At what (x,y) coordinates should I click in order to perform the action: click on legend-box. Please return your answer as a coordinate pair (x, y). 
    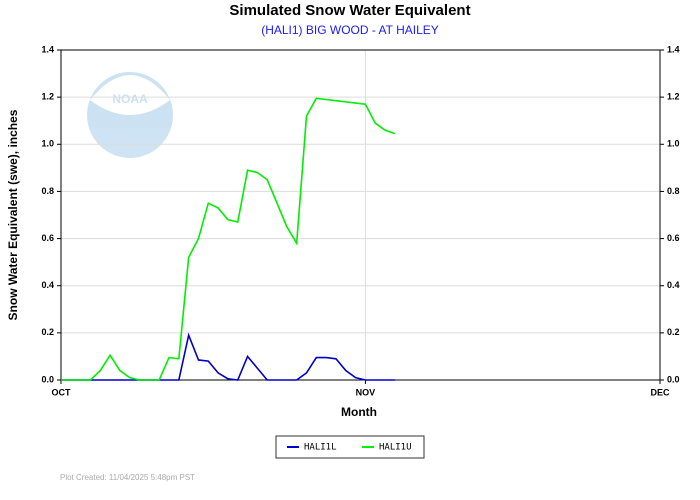
    Looking at the image, I should click on (350, 447).